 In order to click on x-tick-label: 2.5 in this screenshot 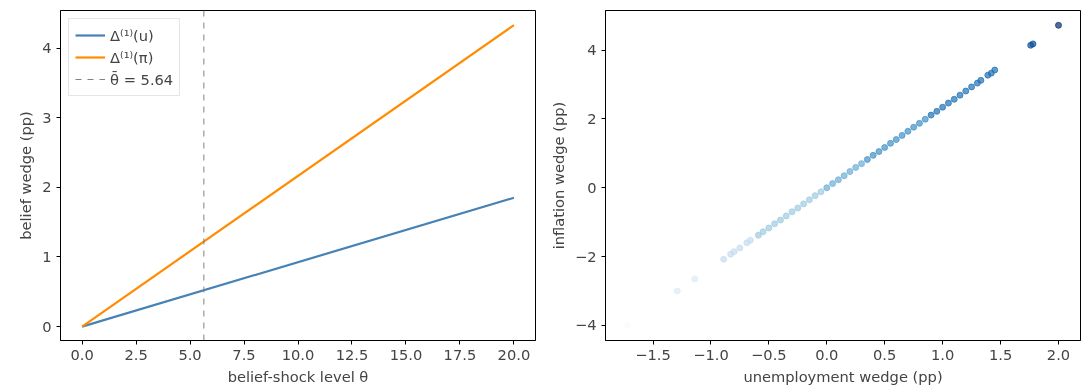, I will do `click(136, 354)`.